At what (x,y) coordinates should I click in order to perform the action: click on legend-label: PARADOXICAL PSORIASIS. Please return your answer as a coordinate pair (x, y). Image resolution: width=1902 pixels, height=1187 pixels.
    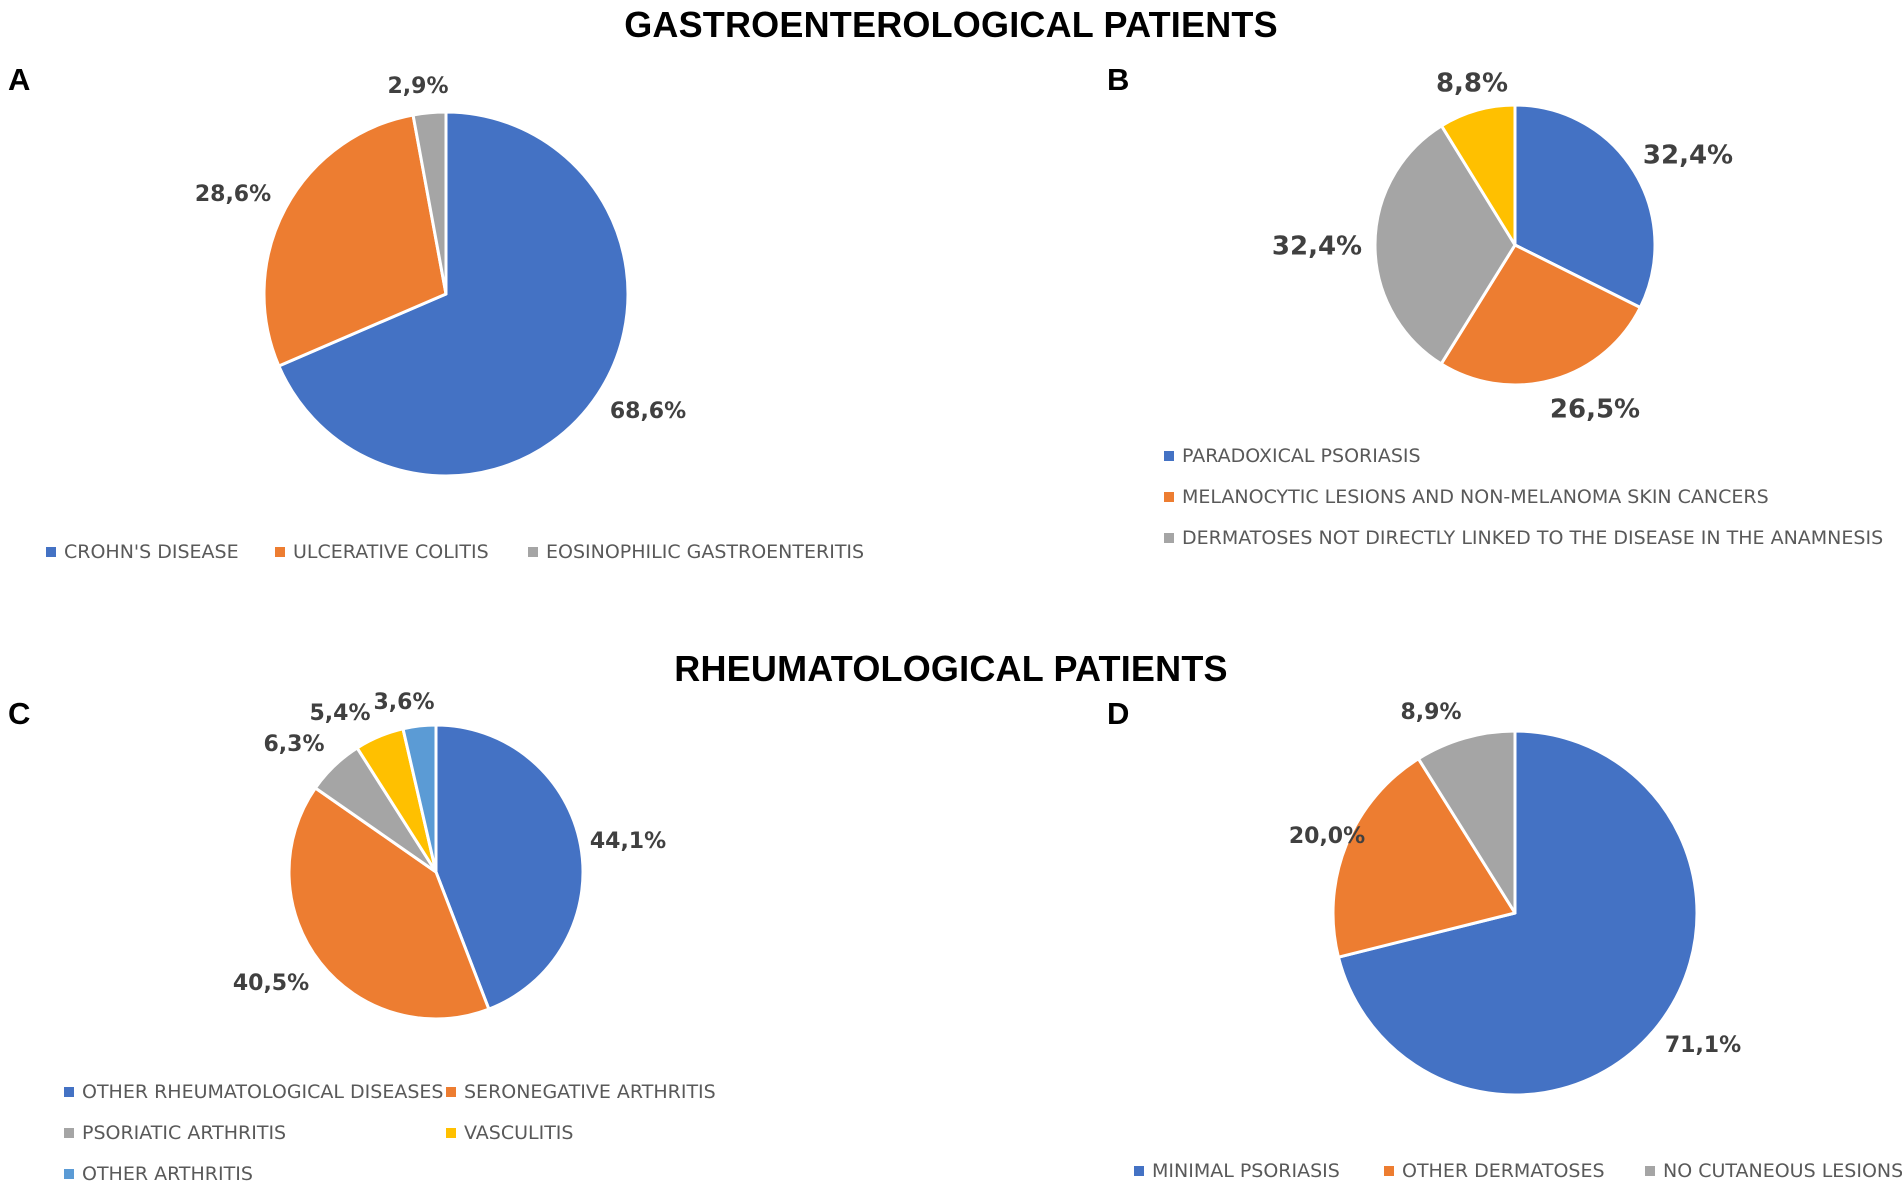
    Looking at the image, I should click on (1301, 456).